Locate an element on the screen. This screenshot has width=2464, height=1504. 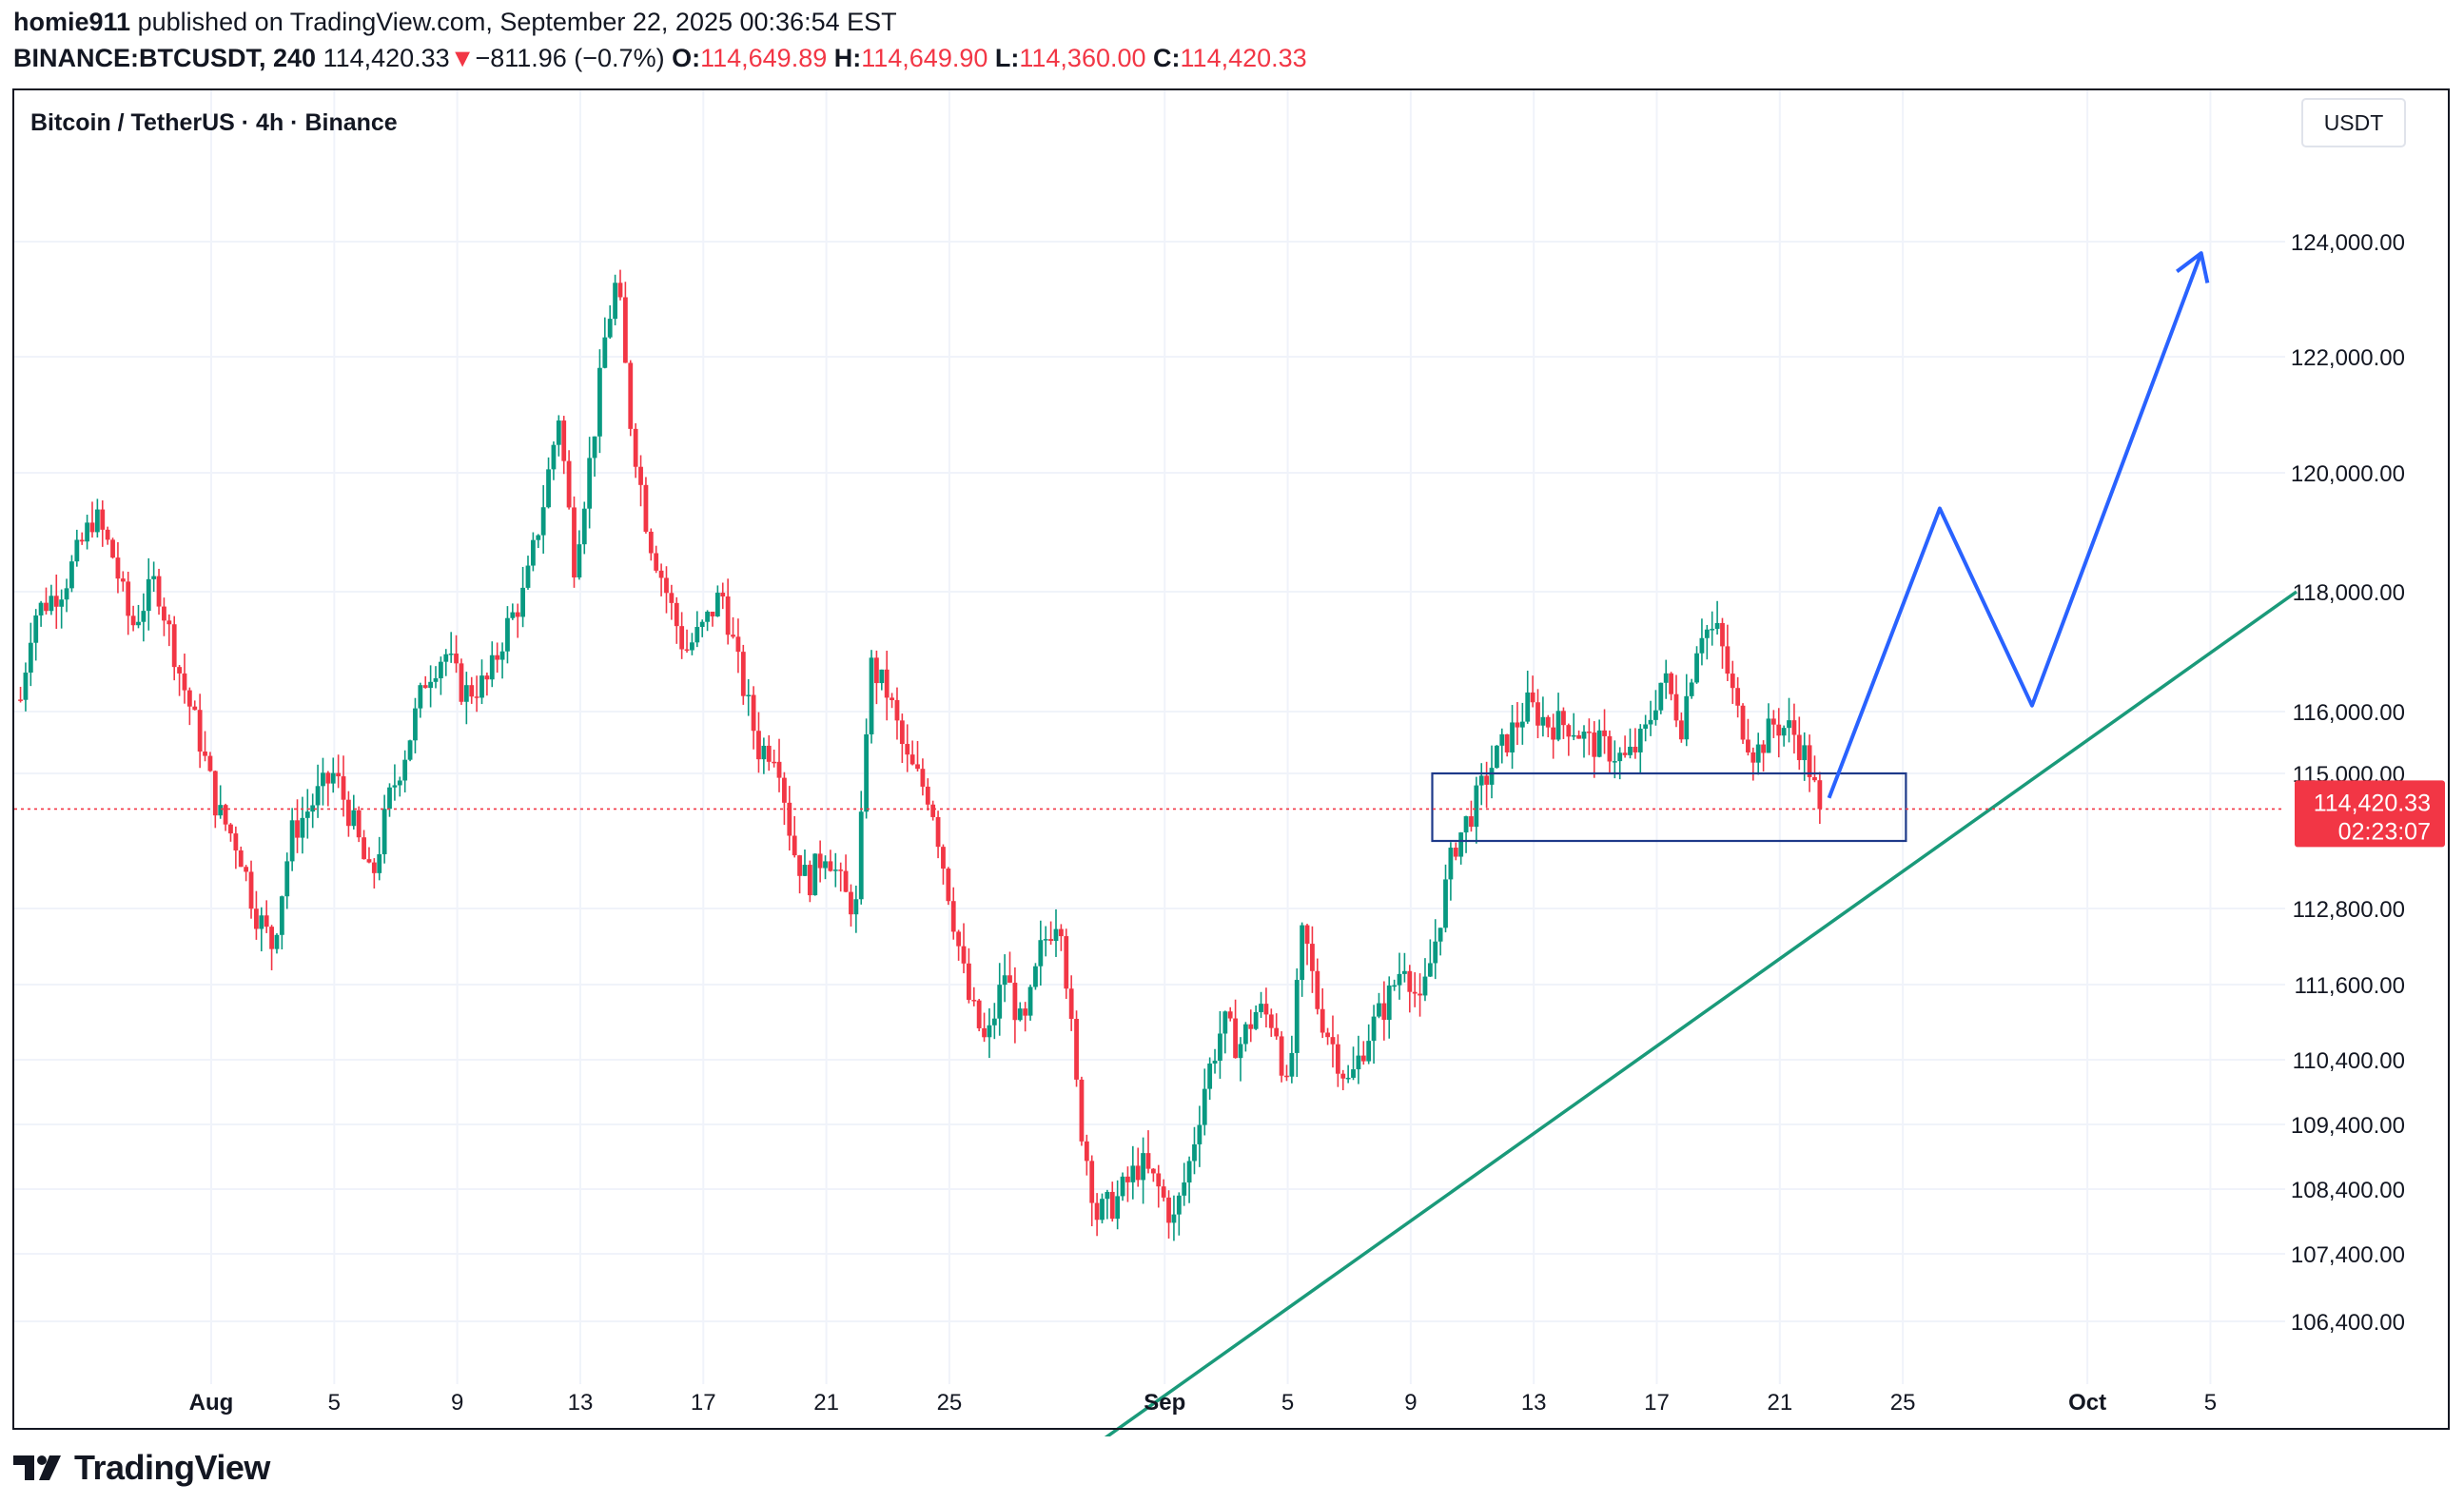
price-tick-label: 110,400.00 is located at coordinates (2349, 1061).